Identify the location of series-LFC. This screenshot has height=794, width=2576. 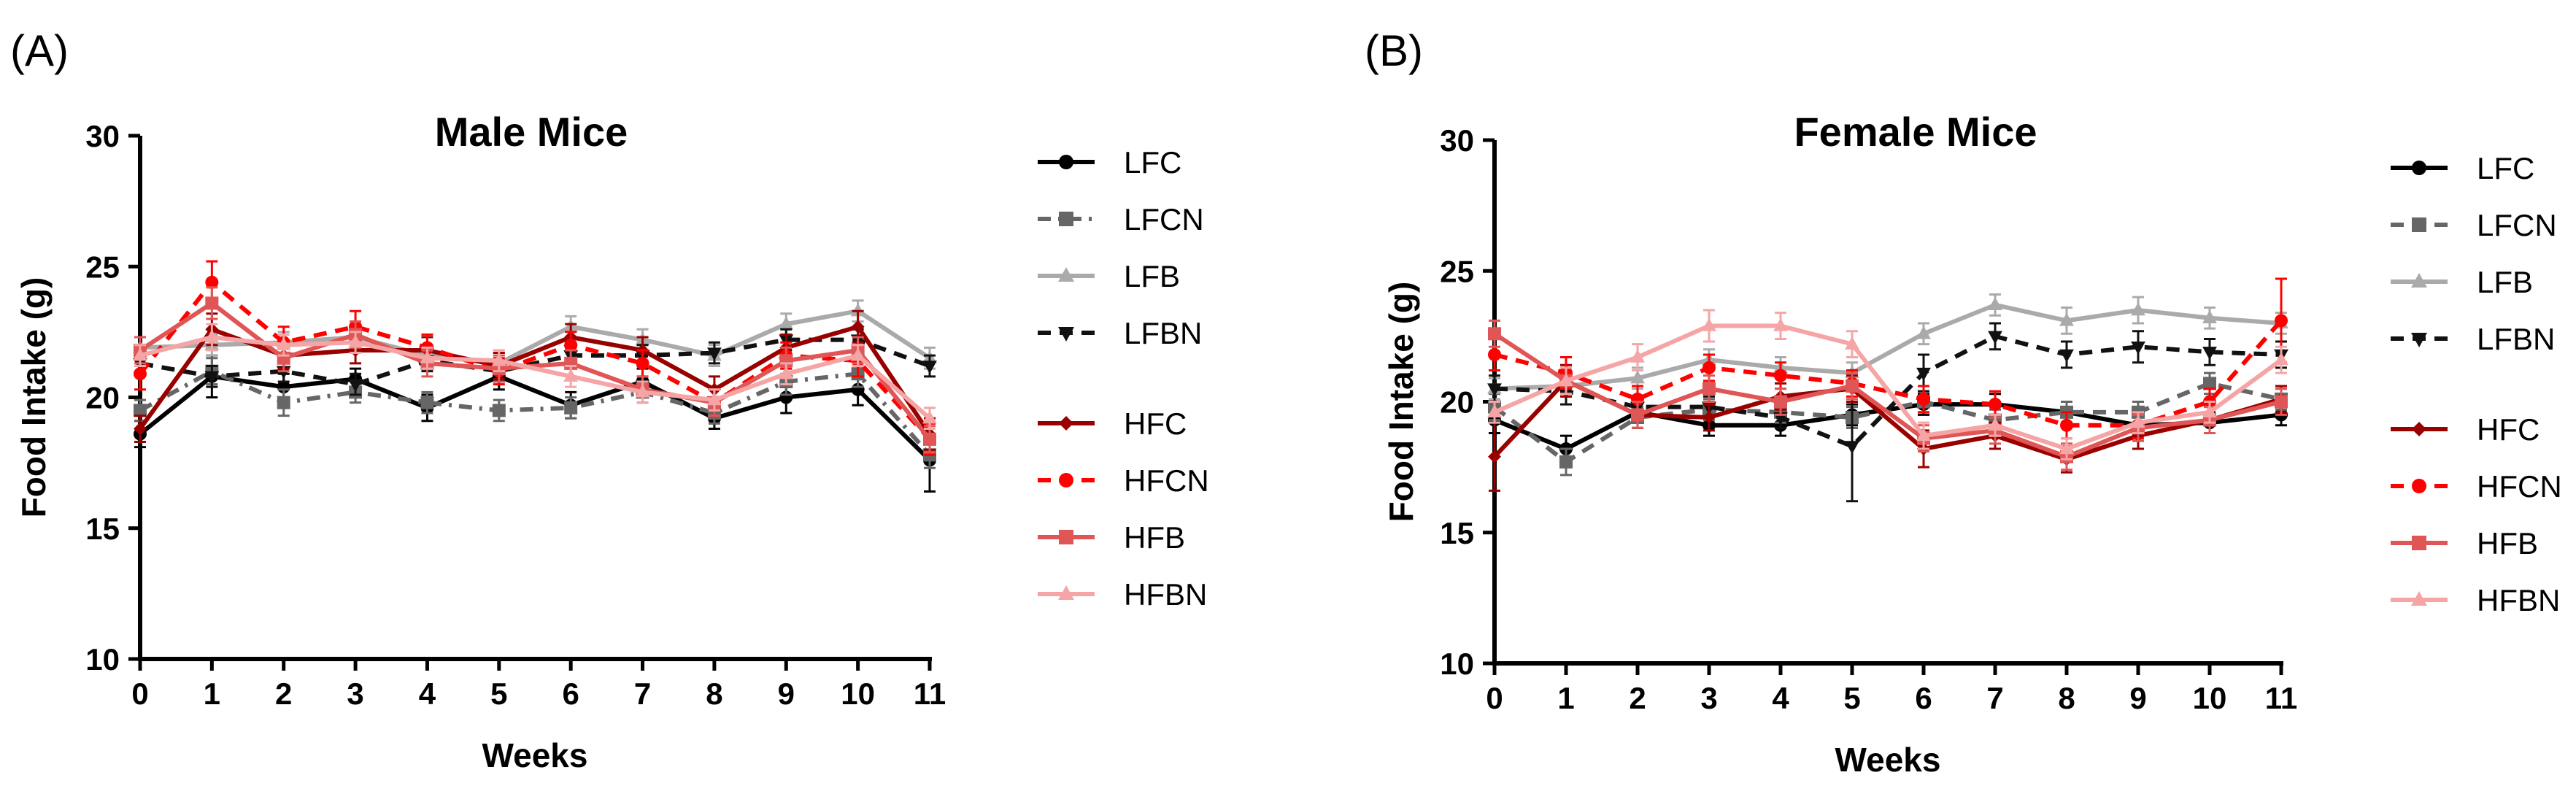
(535, 423).